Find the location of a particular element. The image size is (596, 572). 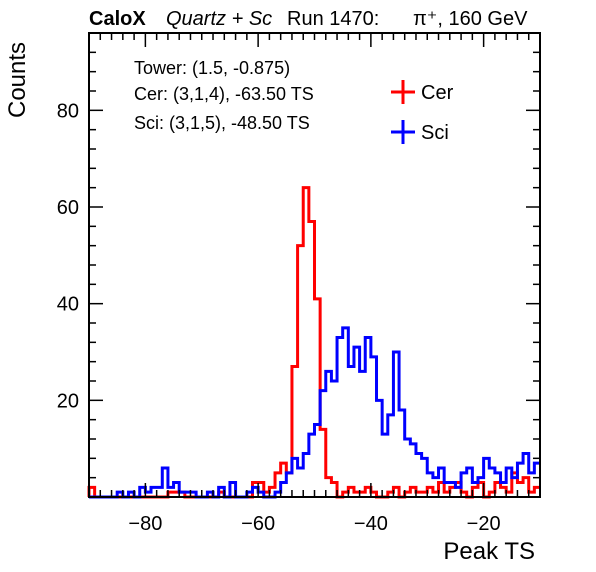

y-tick-label: 80 is located at coordinates (68, 111).